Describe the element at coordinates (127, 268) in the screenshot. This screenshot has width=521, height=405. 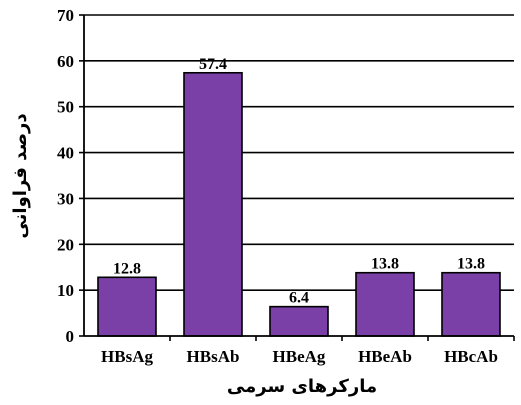
I see `data-label-hbsag: 12.8` at that location.